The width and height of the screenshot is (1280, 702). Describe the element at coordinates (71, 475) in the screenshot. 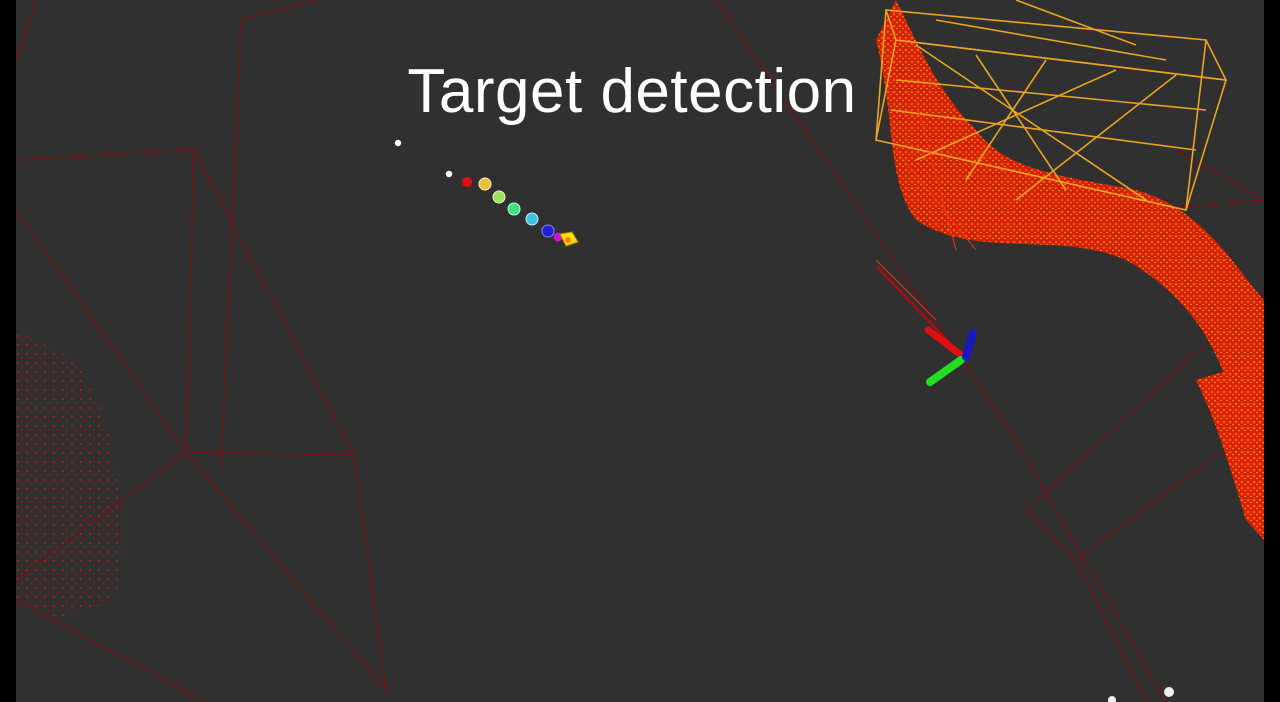

I see `point-cloud-left` at that location.